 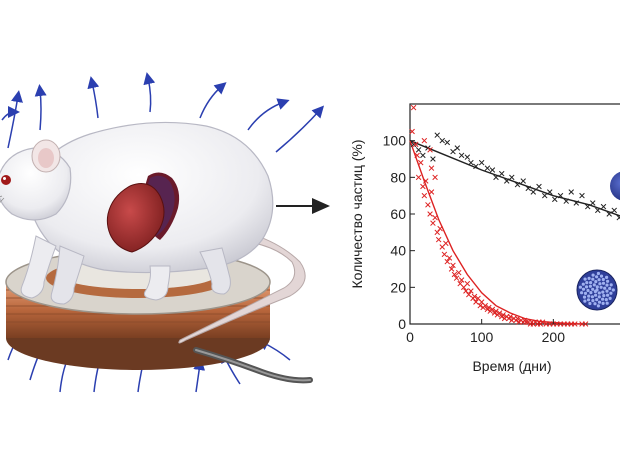 What do you see at coordinates (159, 316) in the screenshot?
I see `coil-icon` at bounding box center [159, 316].